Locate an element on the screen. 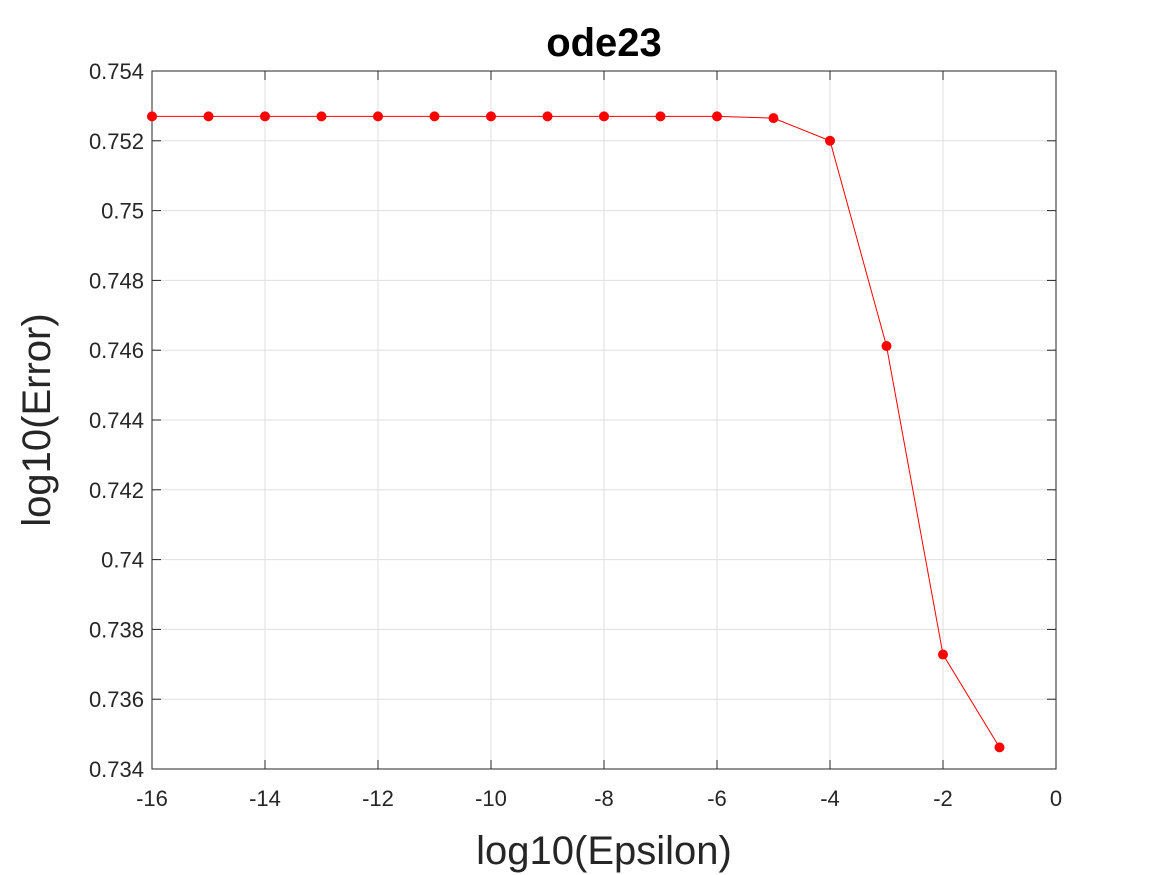 This screenshot has height=875, width=1167. y-tick-label: 0.738 is located at coordinates (116, 629).